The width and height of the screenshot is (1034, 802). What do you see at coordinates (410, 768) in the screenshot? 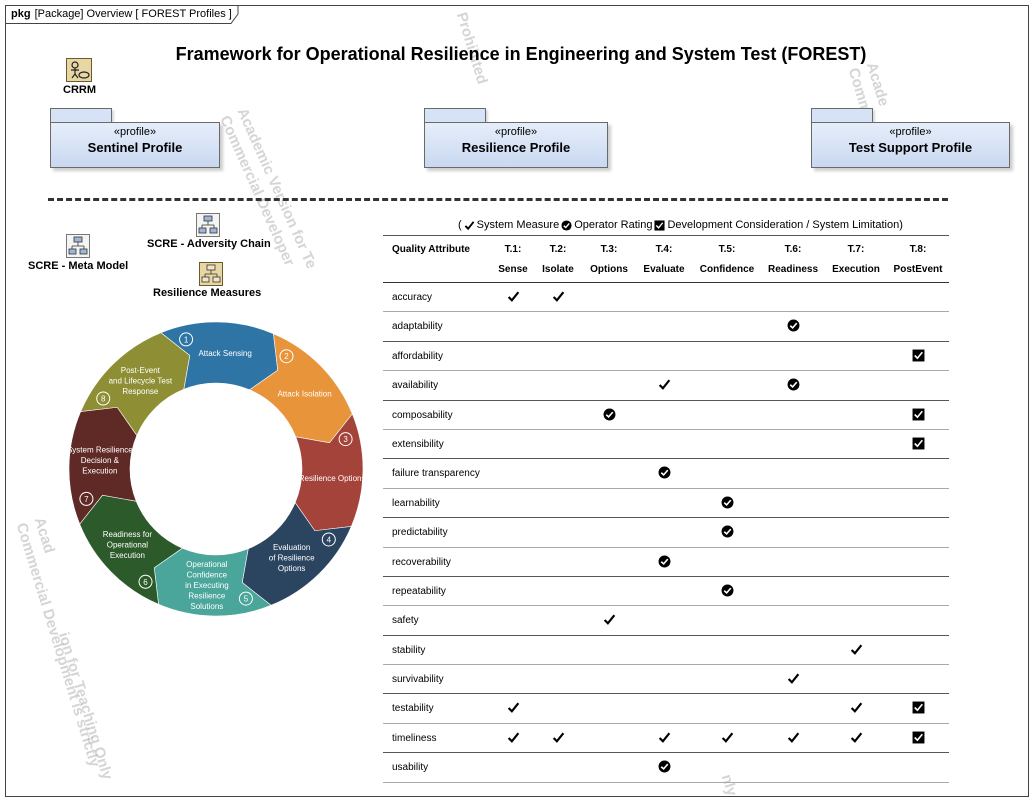
I see `quality-attribute-name: usability` at bounding box center [410, 768].